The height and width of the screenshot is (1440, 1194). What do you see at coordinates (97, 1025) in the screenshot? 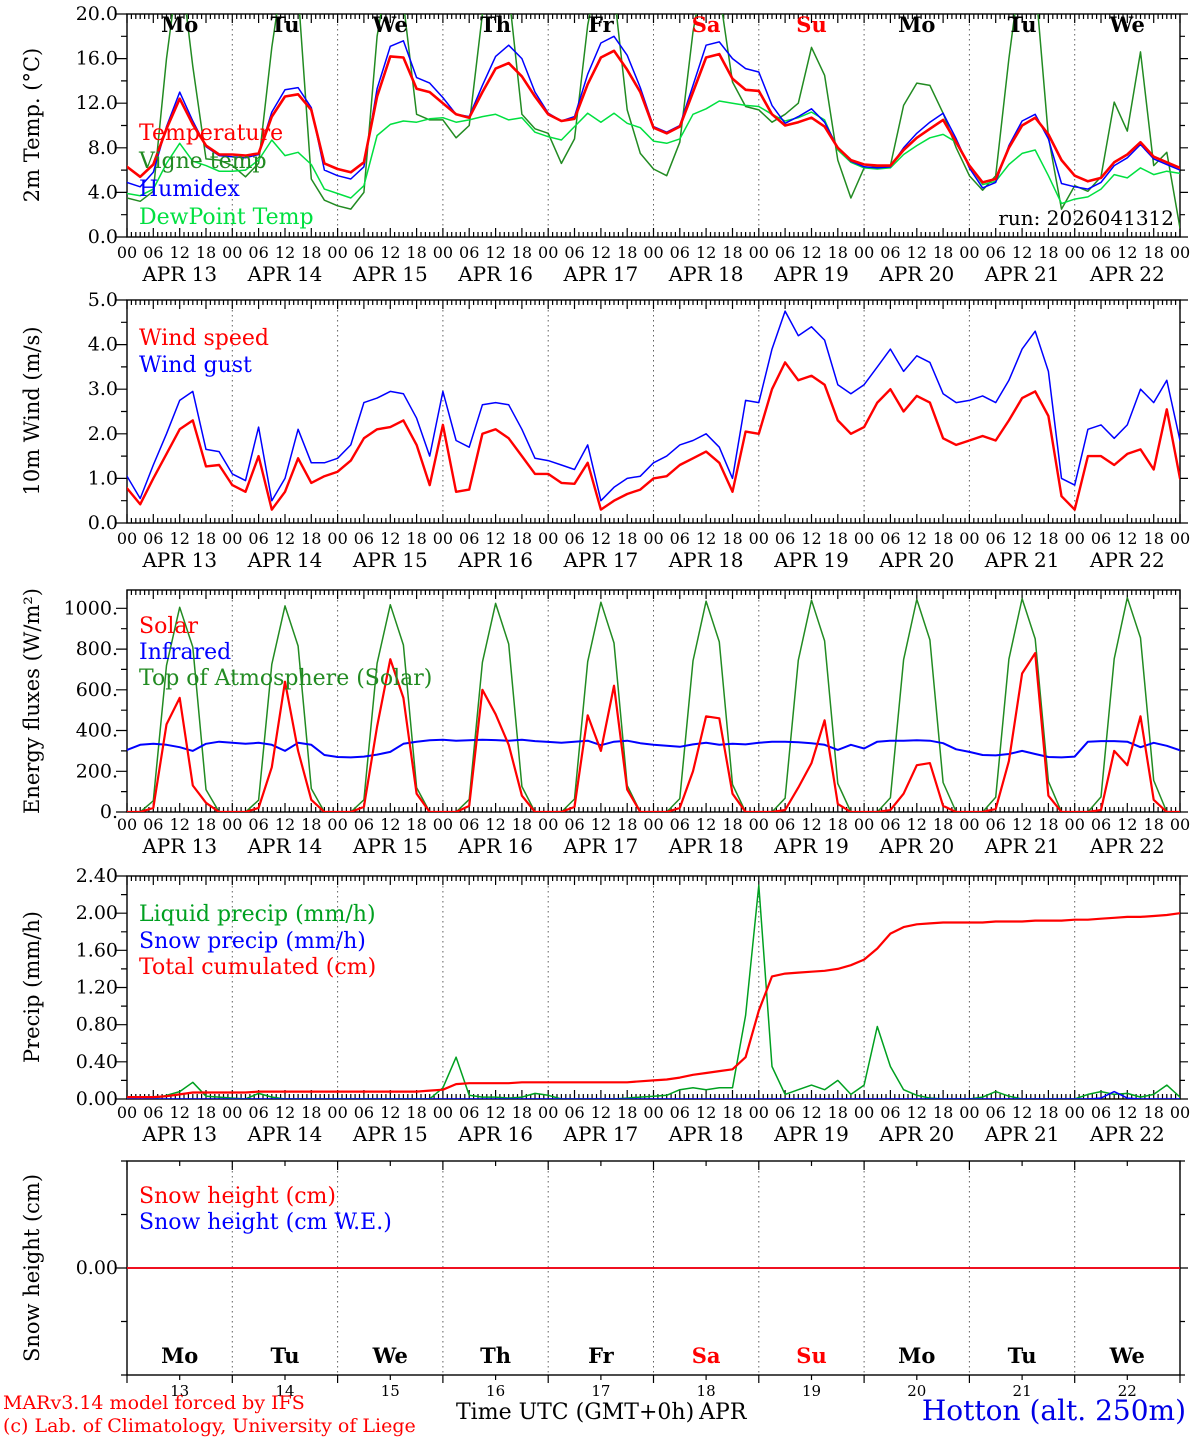
I see `y-tick-label-precip: 0.80` at bounding box center [97, 1025].